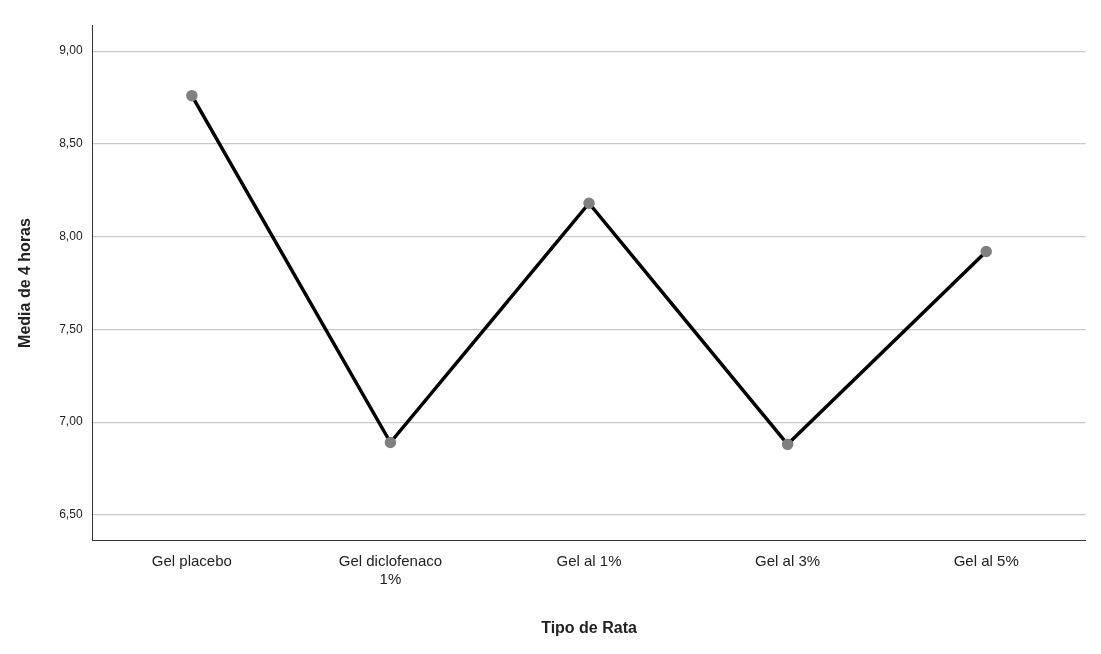 The height and width of the screenshot is (654, 1101). Describe the element at coordinates (71, 421) in the screenshot. I see `y-tick-label: 7,00` at that location.